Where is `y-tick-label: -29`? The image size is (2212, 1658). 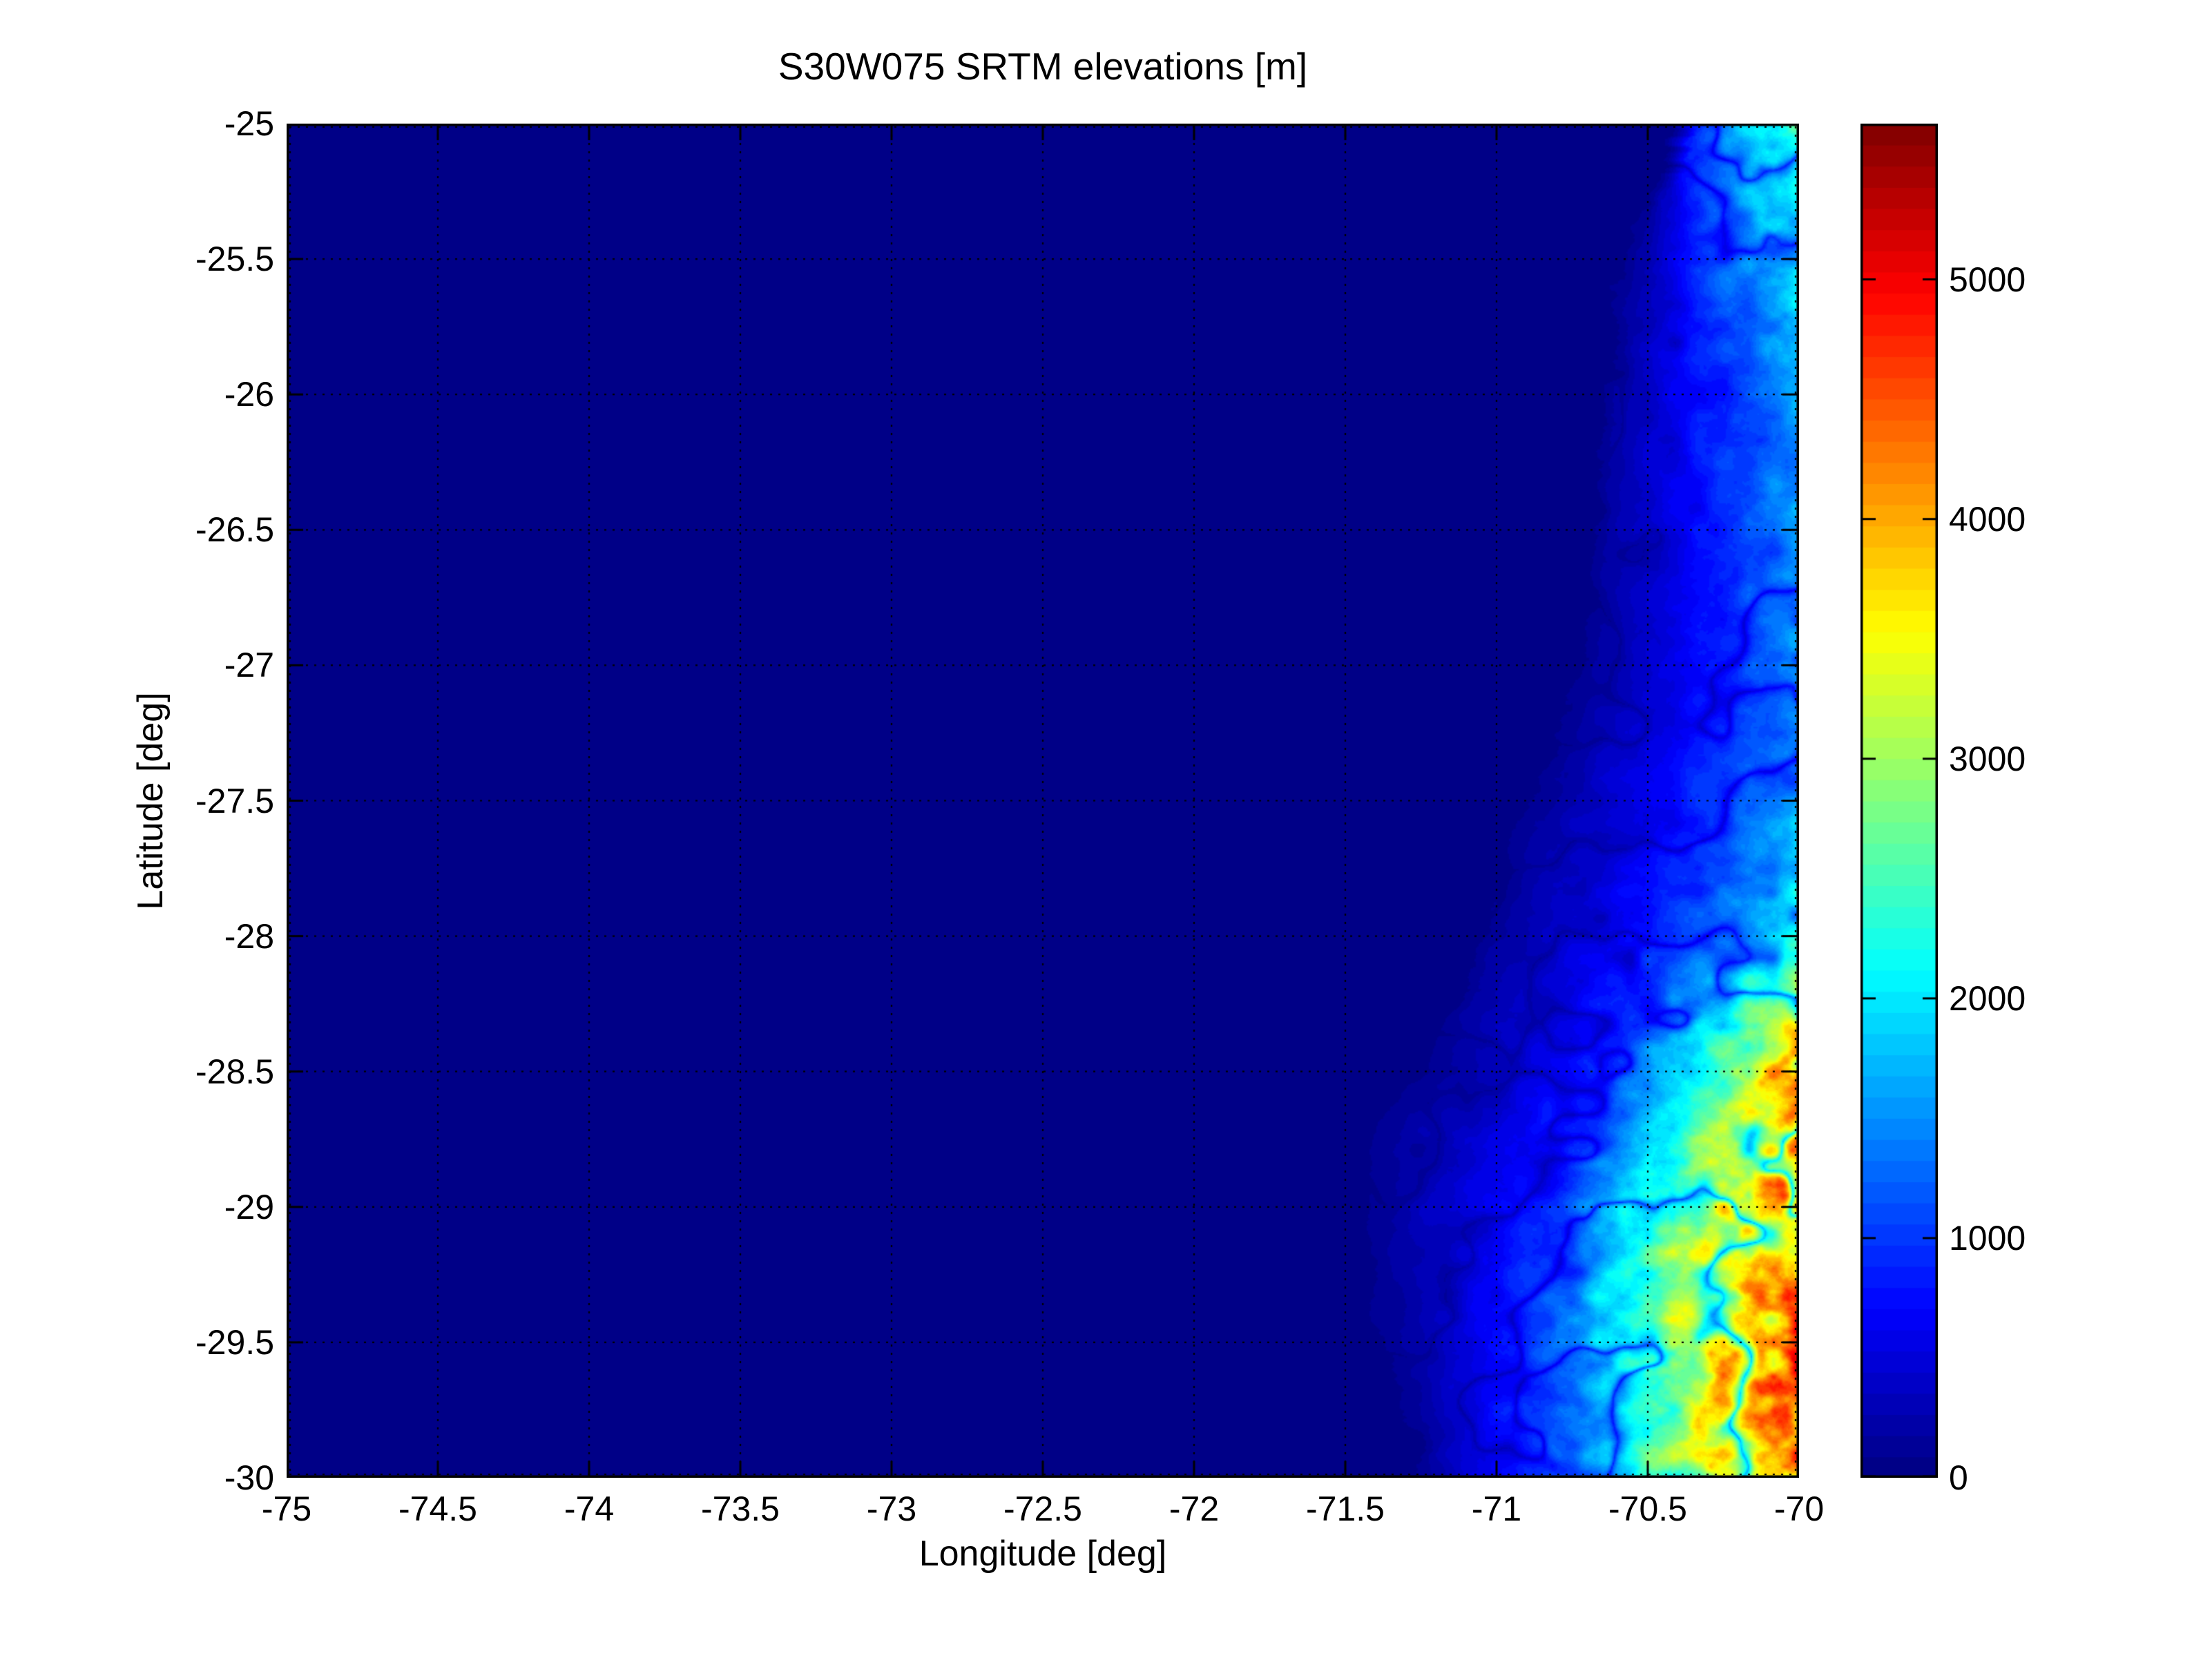
y-tick-label: -29 is located at coordinates (249, 1206).